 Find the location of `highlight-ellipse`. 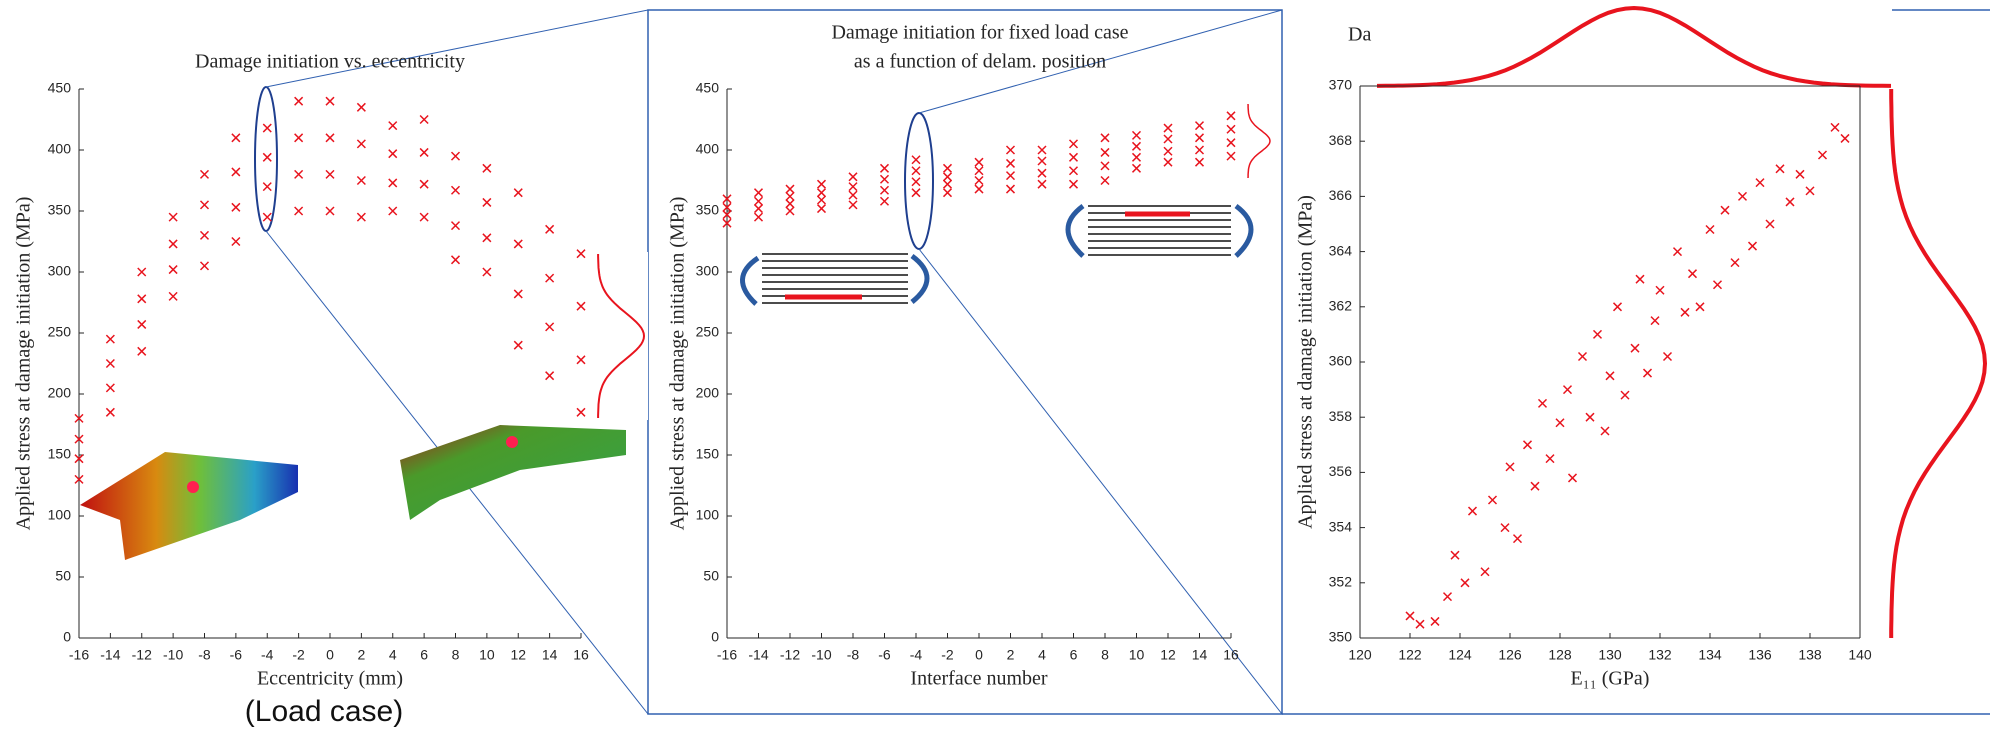

highlight-ellipse is located at coordinates (919, 181).